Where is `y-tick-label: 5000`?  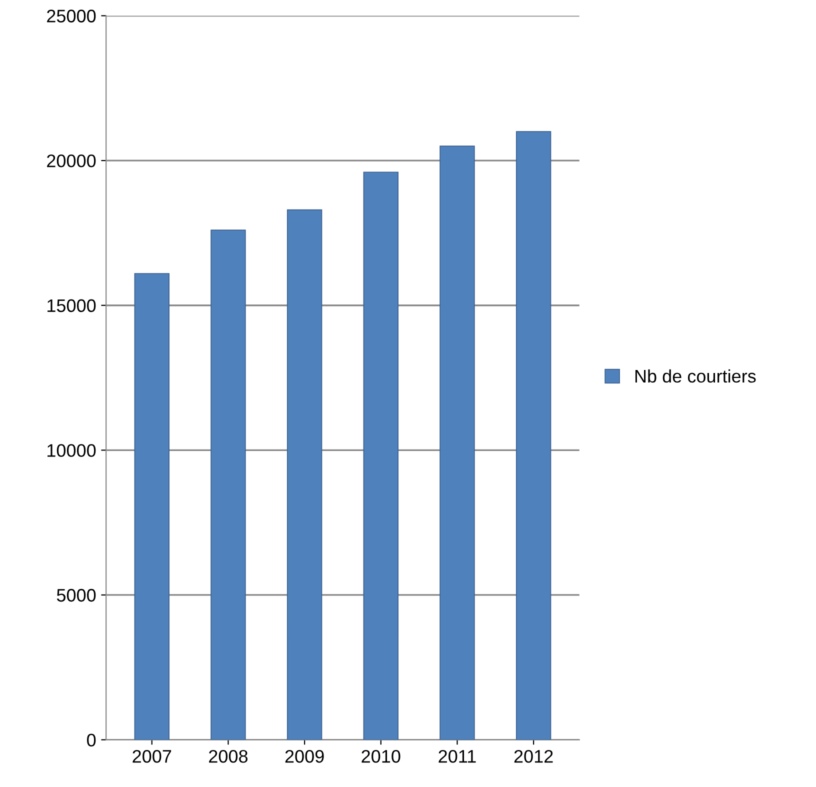 y-tick-label: 5000 is located at coordinates (76, 595).